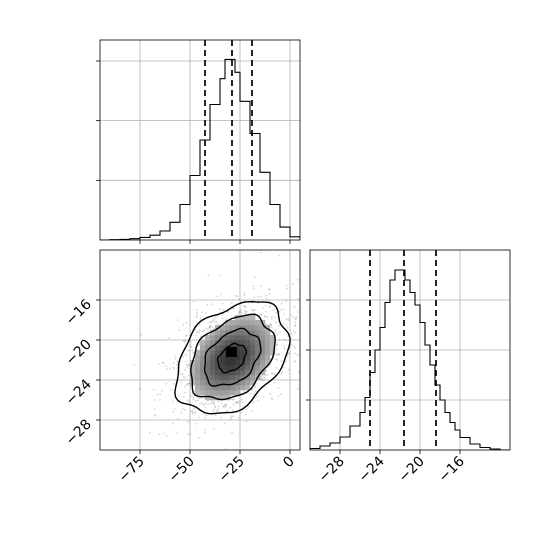 The height and width of the screenshot is (550, 550). What do you see at coordinates (79, 312) in the screenshot?
I see `joint-ytick-label-0: −16` at bounding box center [79, 312].